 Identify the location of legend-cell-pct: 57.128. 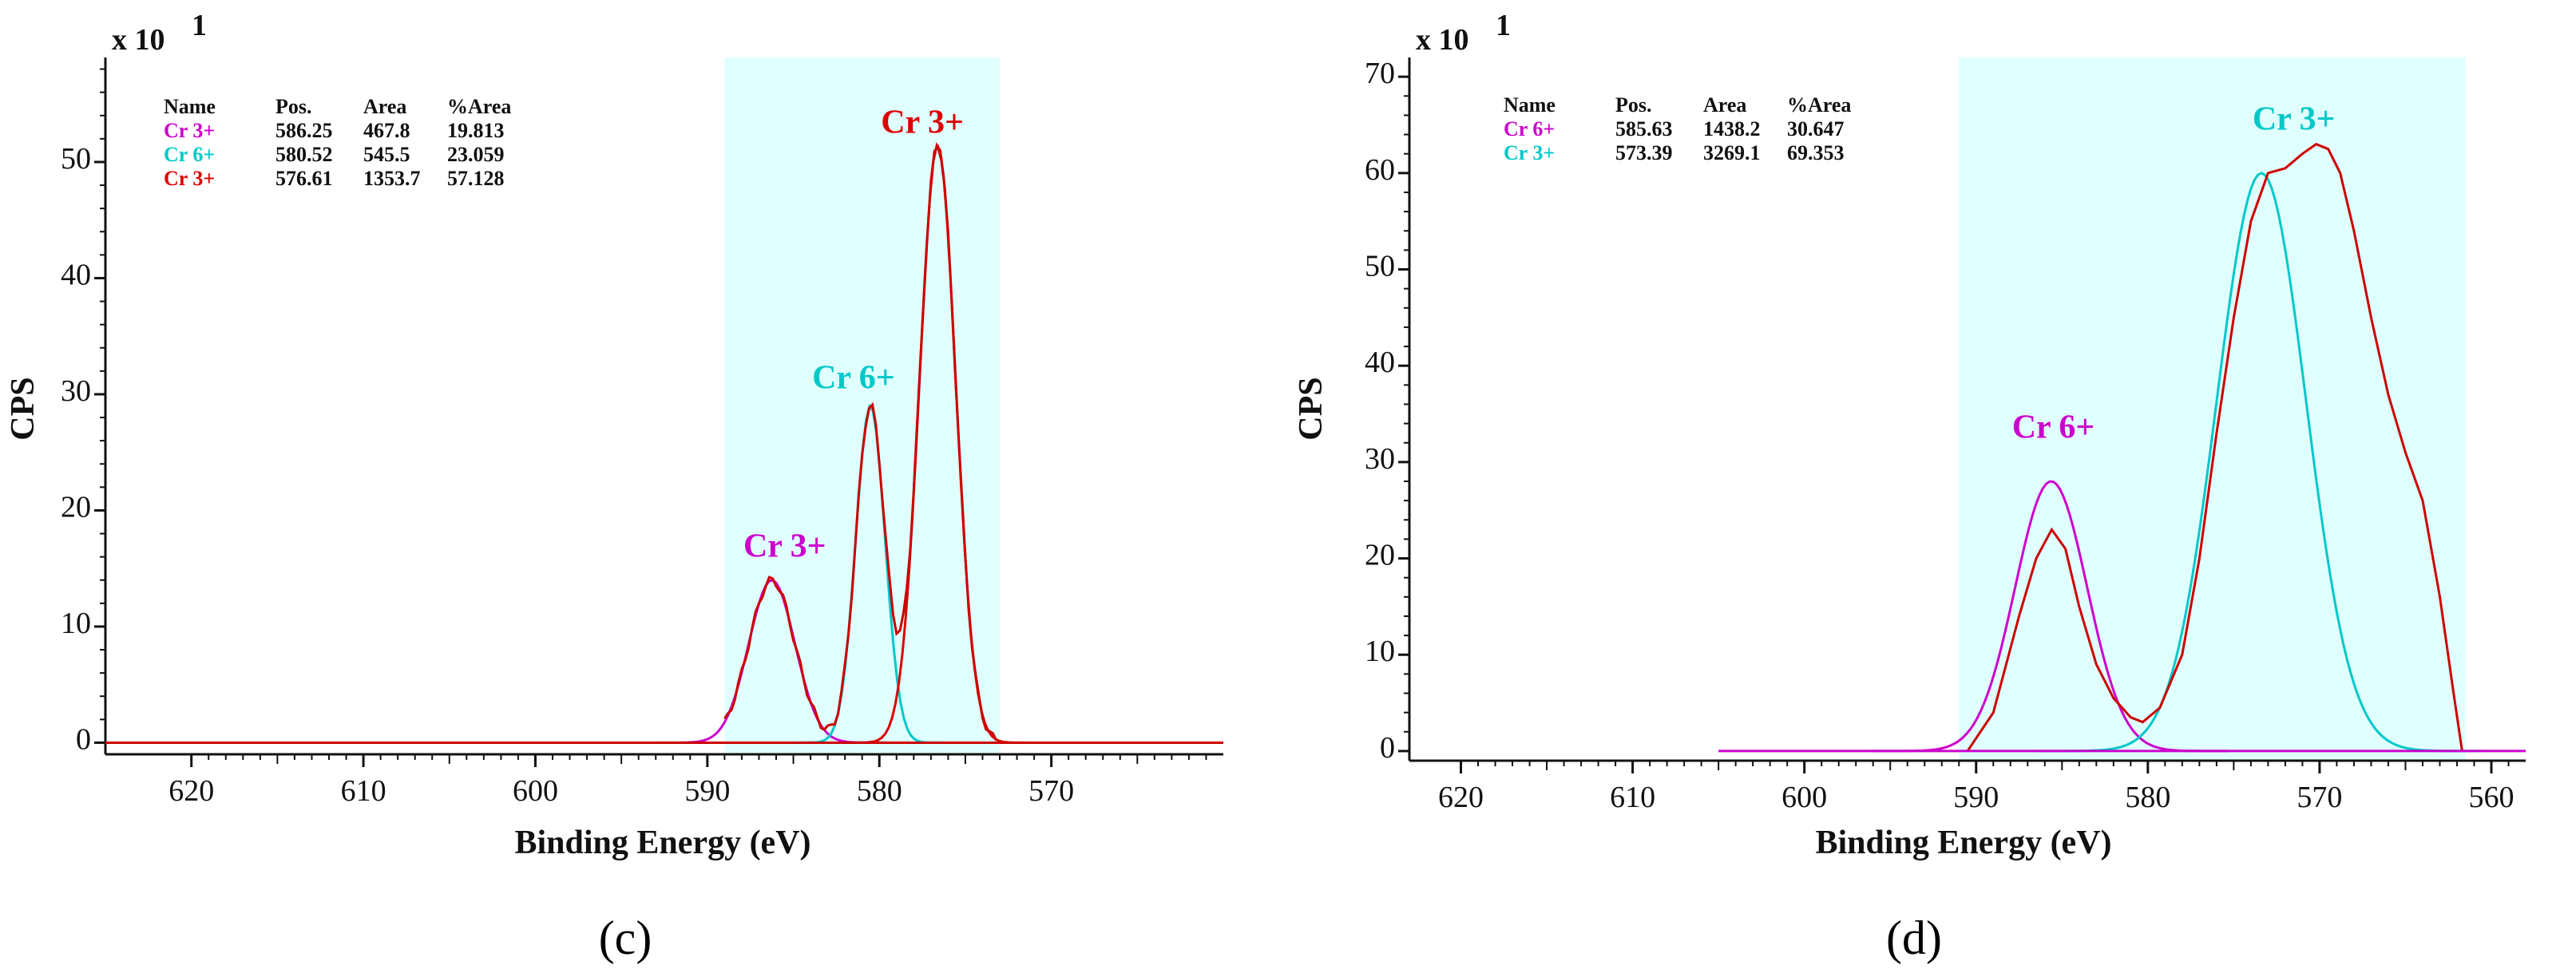
(476, 179).